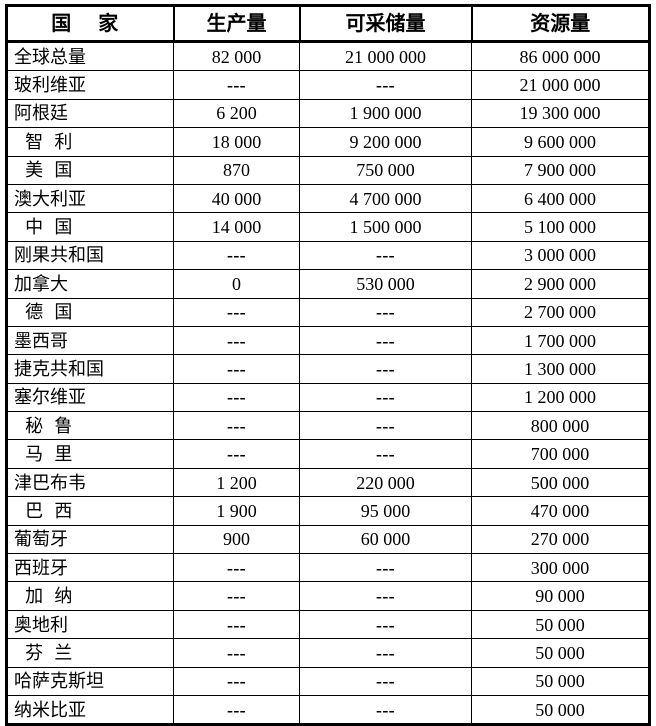 The image size is (656, 726). What do you see at coordinates (41, 340) in the screenshot?
I see `country-name: 墨西哥` at bounding box center [41, 340].